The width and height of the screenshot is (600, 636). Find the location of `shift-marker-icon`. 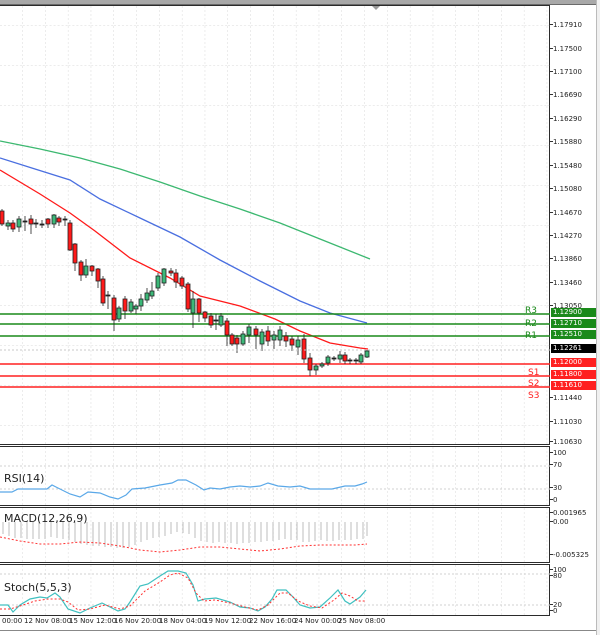

shift-marker-icon is located at coordinates (376, 8).